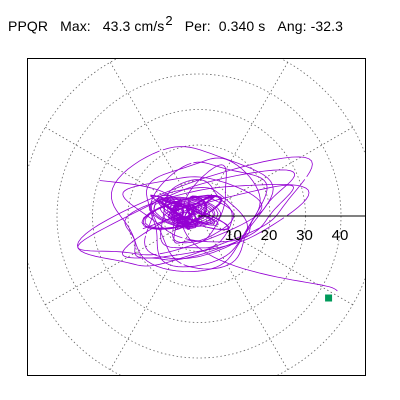 Image resolution: width=400 pixels, height=400 pixels. Describe the element at coordinates (133, 26) in the screenshot. I see `max-value: 43.3 cm/s` at that location.